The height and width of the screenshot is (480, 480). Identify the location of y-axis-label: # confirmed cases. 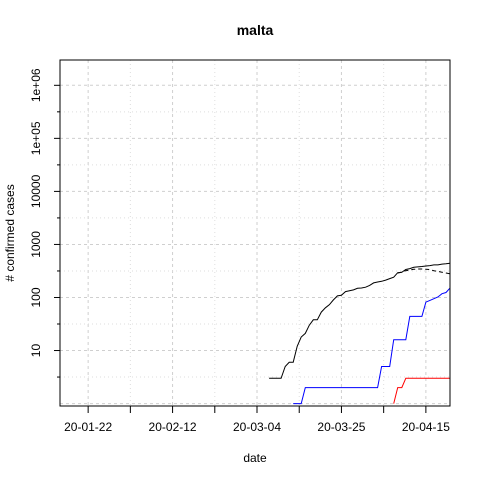
(10, 232).